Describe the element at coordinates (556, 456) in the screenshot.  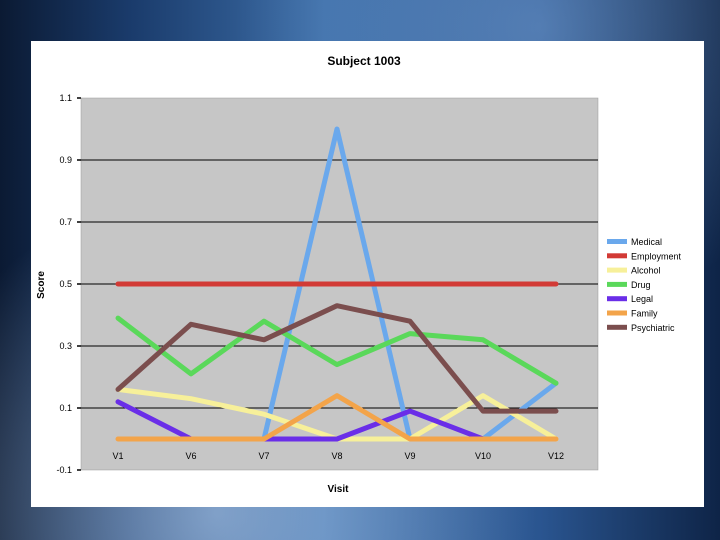
I see `x-tick-label: V12` at that location.